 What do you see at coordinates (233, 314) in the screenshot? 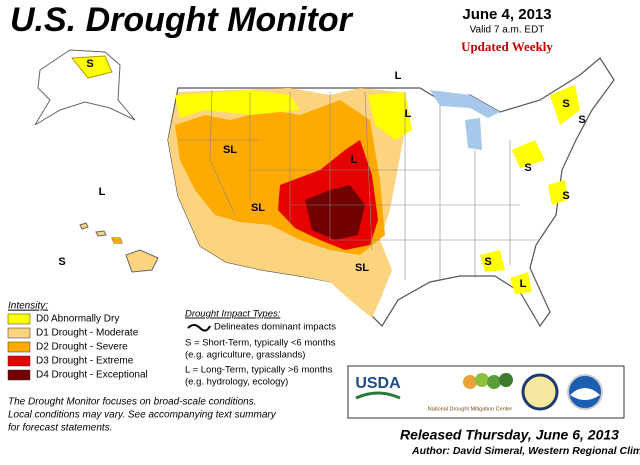
I see `impacts-title: Drought Impact Types:` at bounding box center [233, 314].